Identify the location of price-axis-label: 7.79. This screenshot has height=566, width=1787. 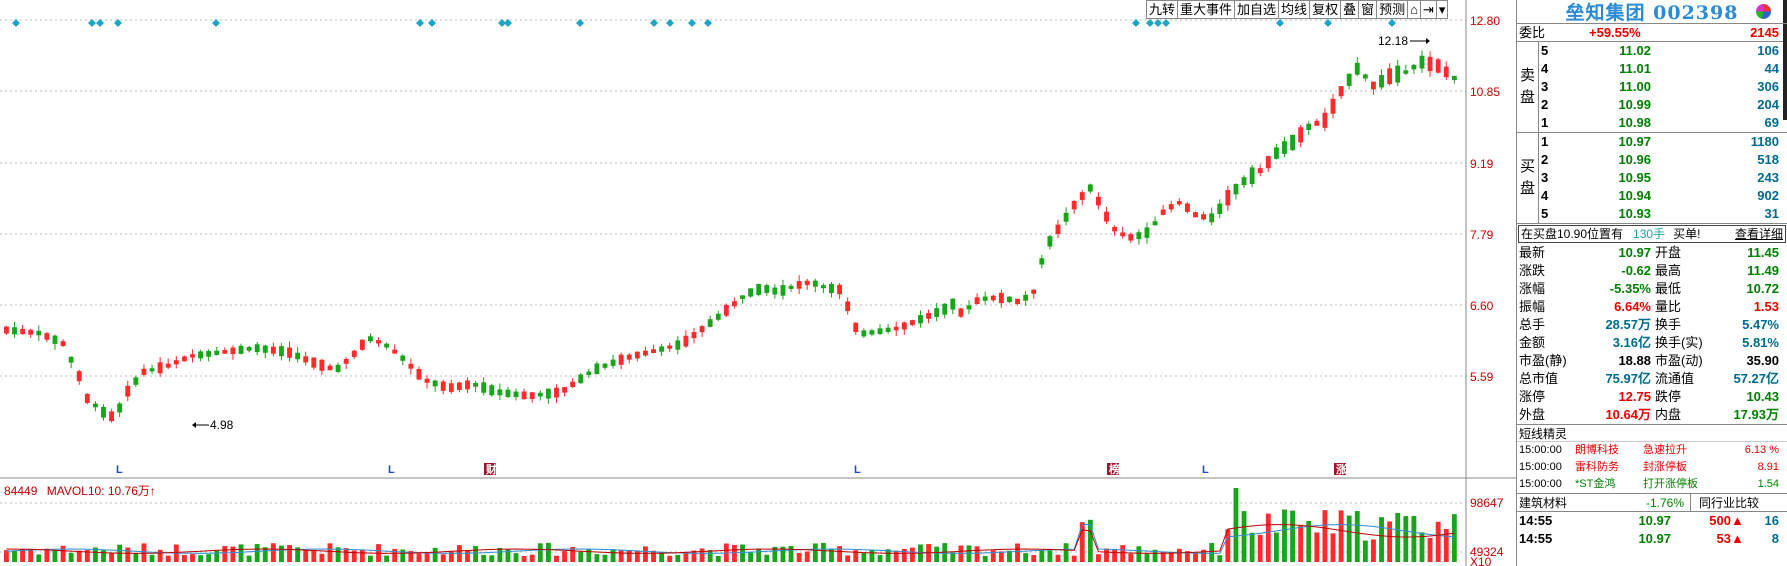
(1482, 235).